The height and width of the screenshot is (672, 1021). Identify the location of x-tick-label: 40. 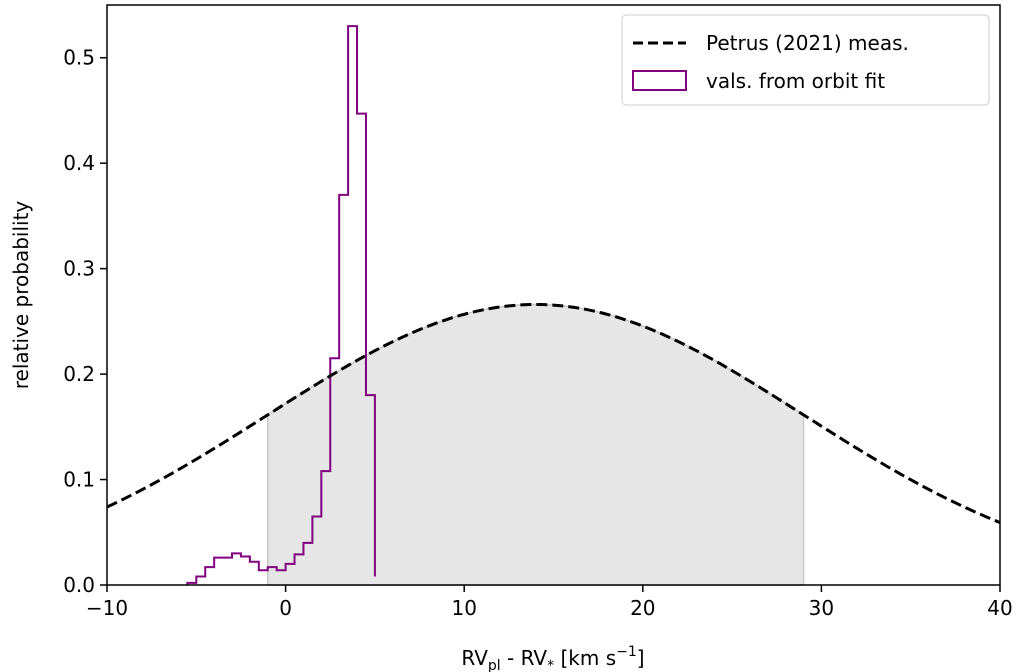
(999, 608).